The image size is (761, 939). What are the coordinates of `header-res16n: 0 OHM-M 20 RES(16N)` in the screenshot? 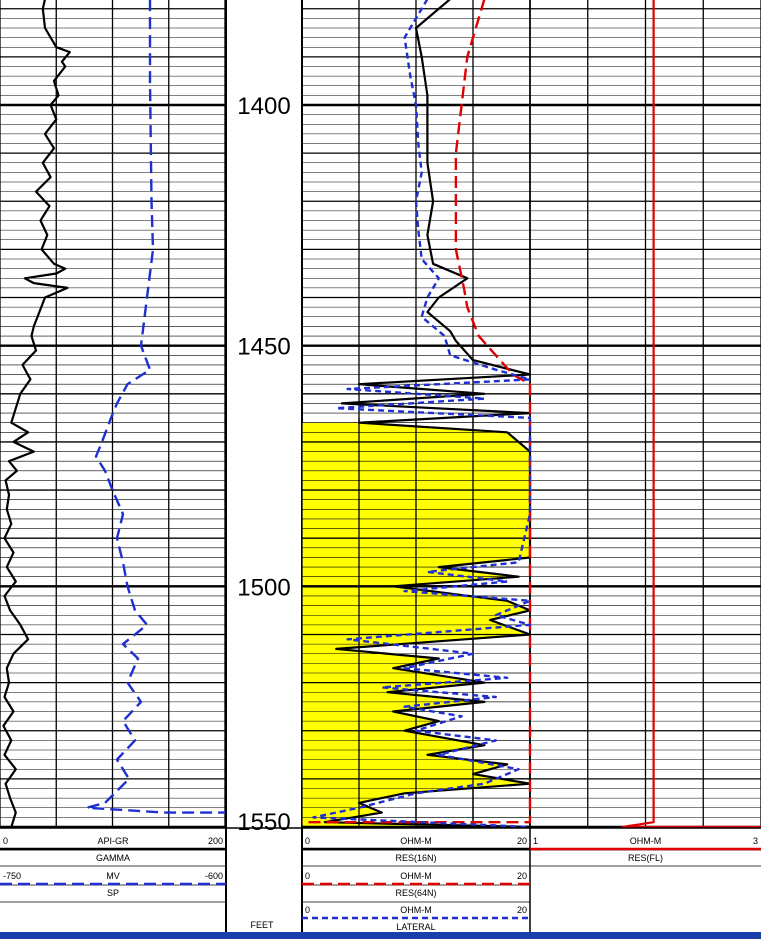 It's located at (416, 849).